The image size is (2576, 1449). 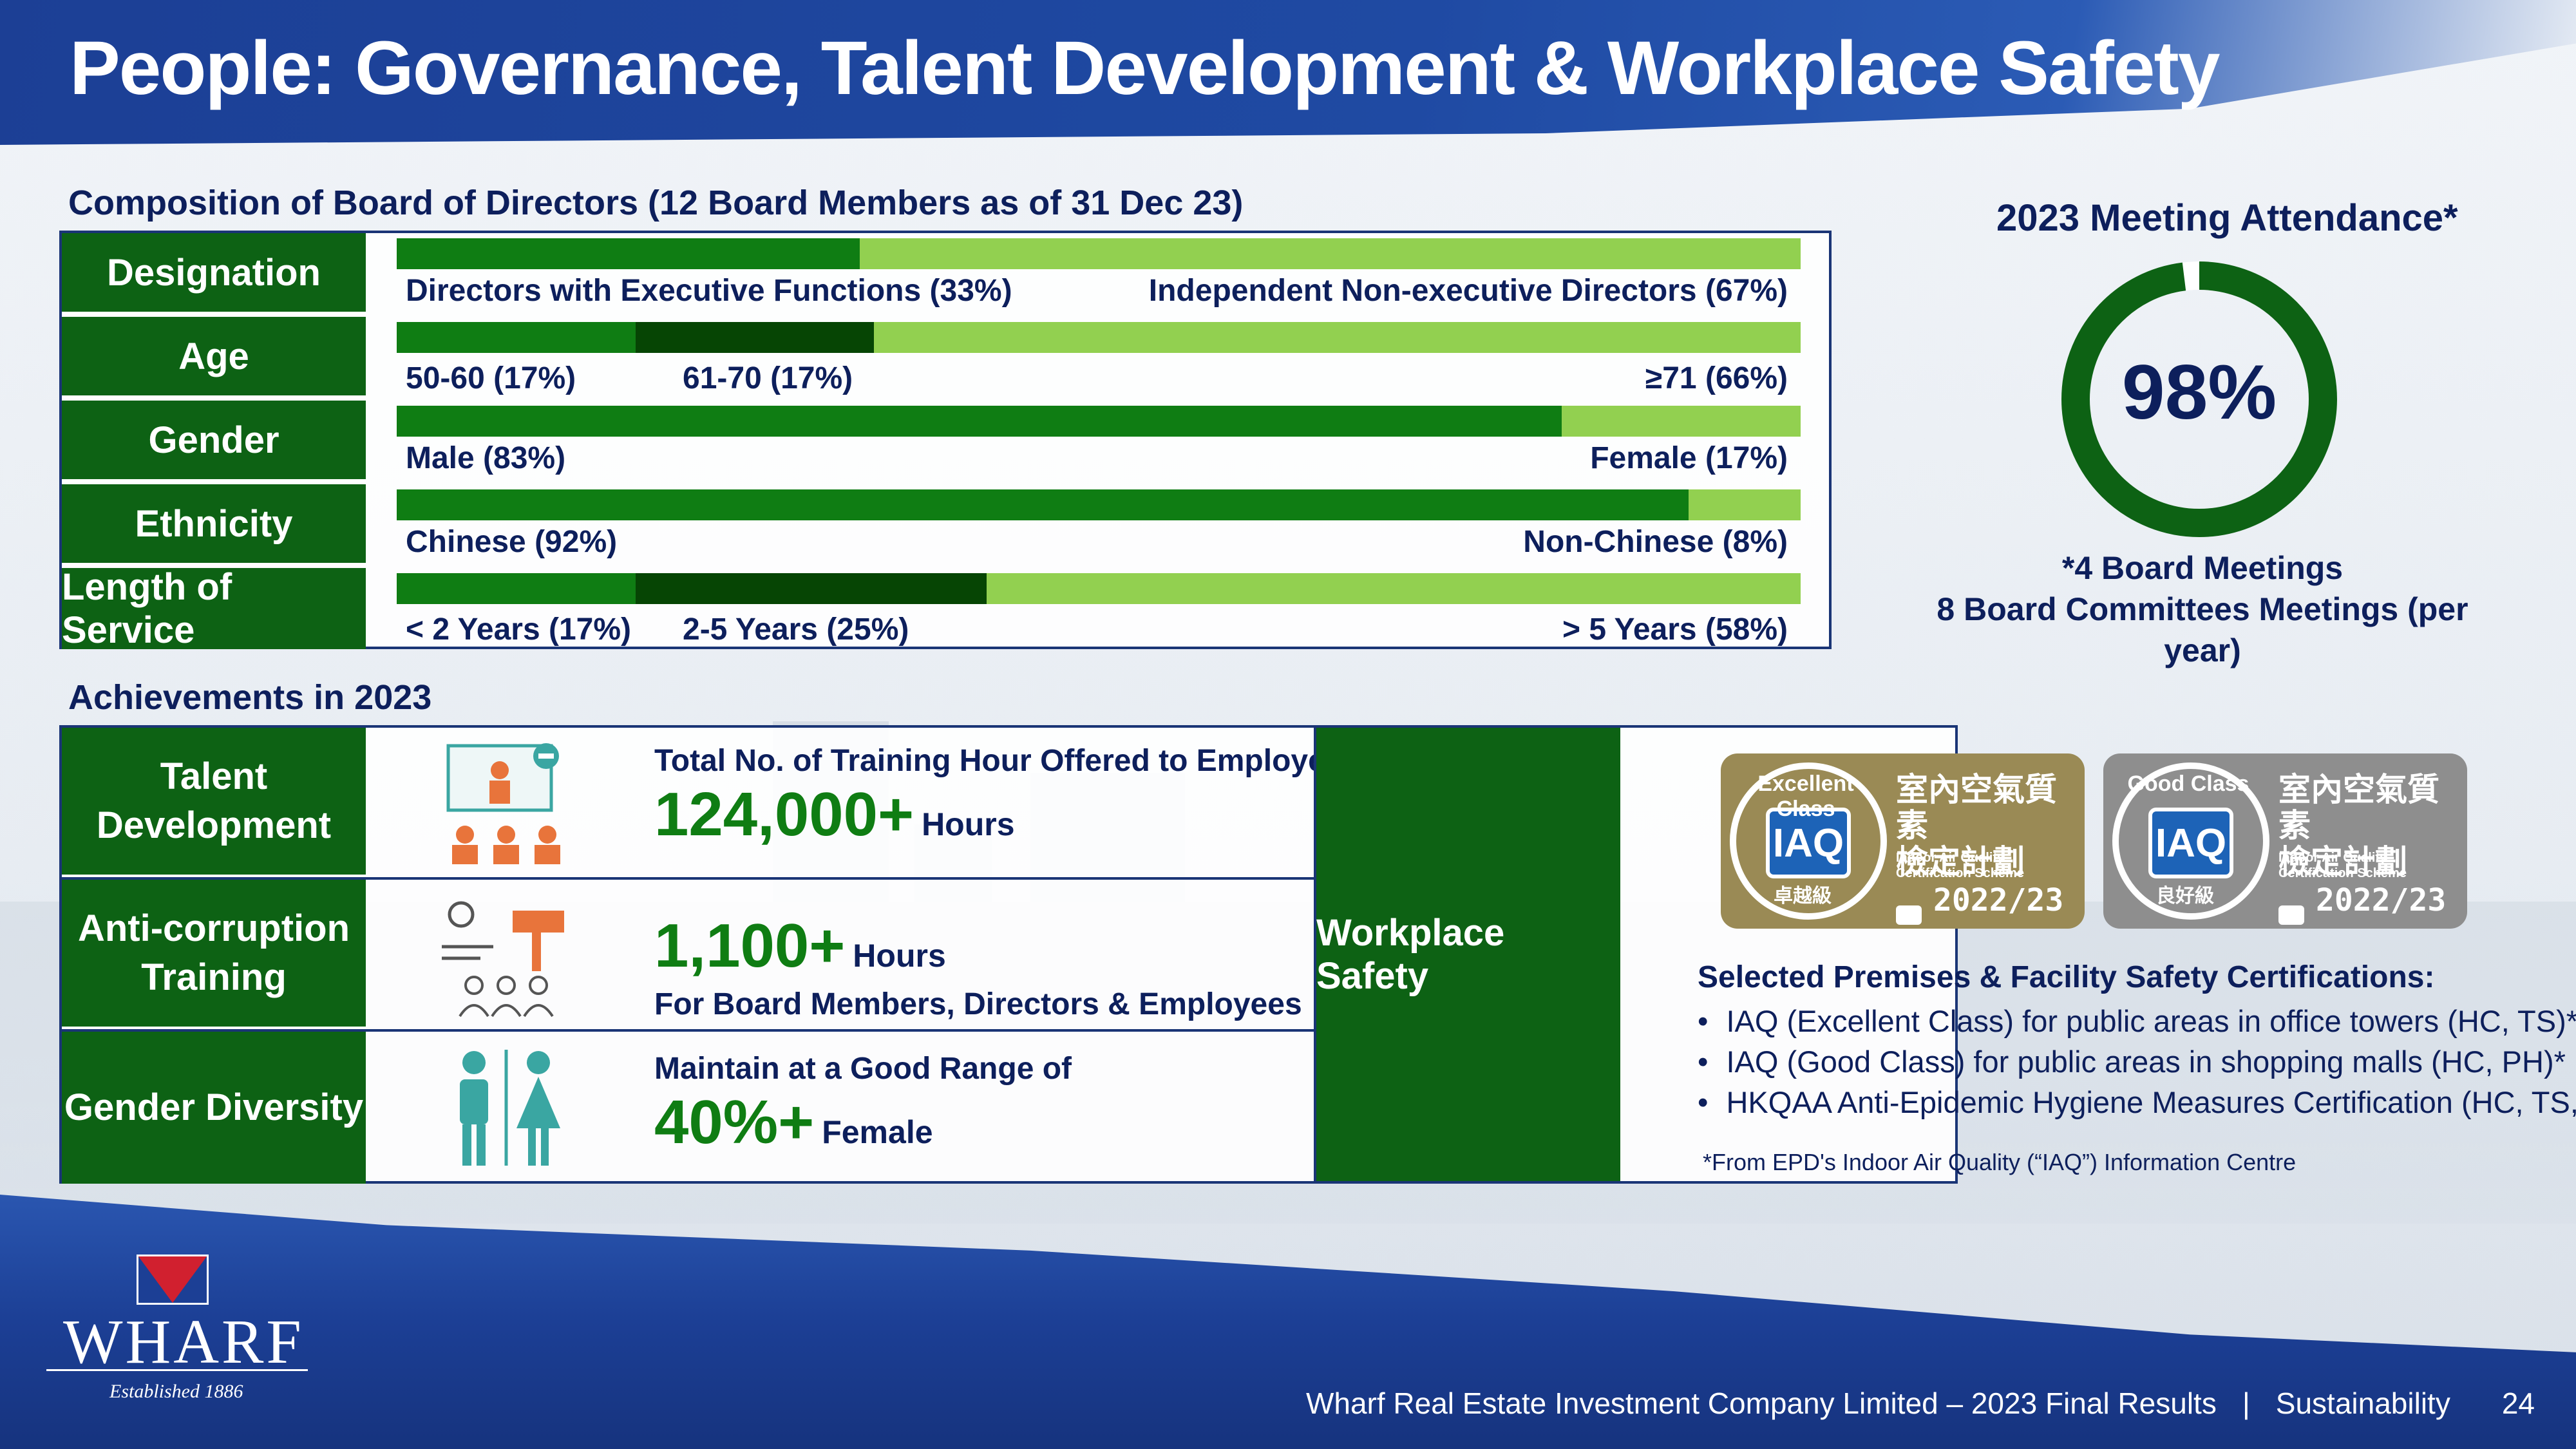 I want to click on anticorruption-label-line1: Anti-corruption, so click(x=214, y=928).